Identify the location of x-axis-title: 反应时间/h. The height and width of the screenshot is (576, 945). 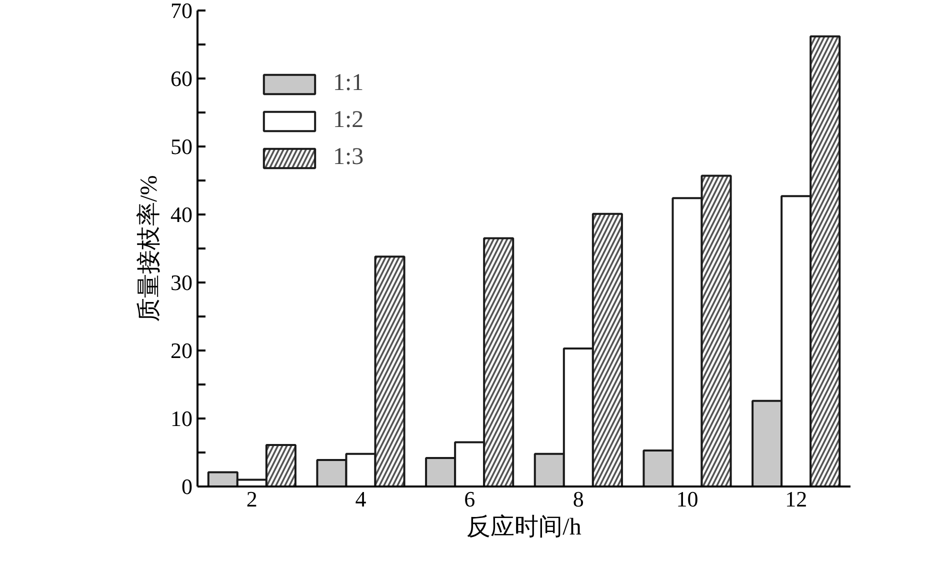
(524, 527).